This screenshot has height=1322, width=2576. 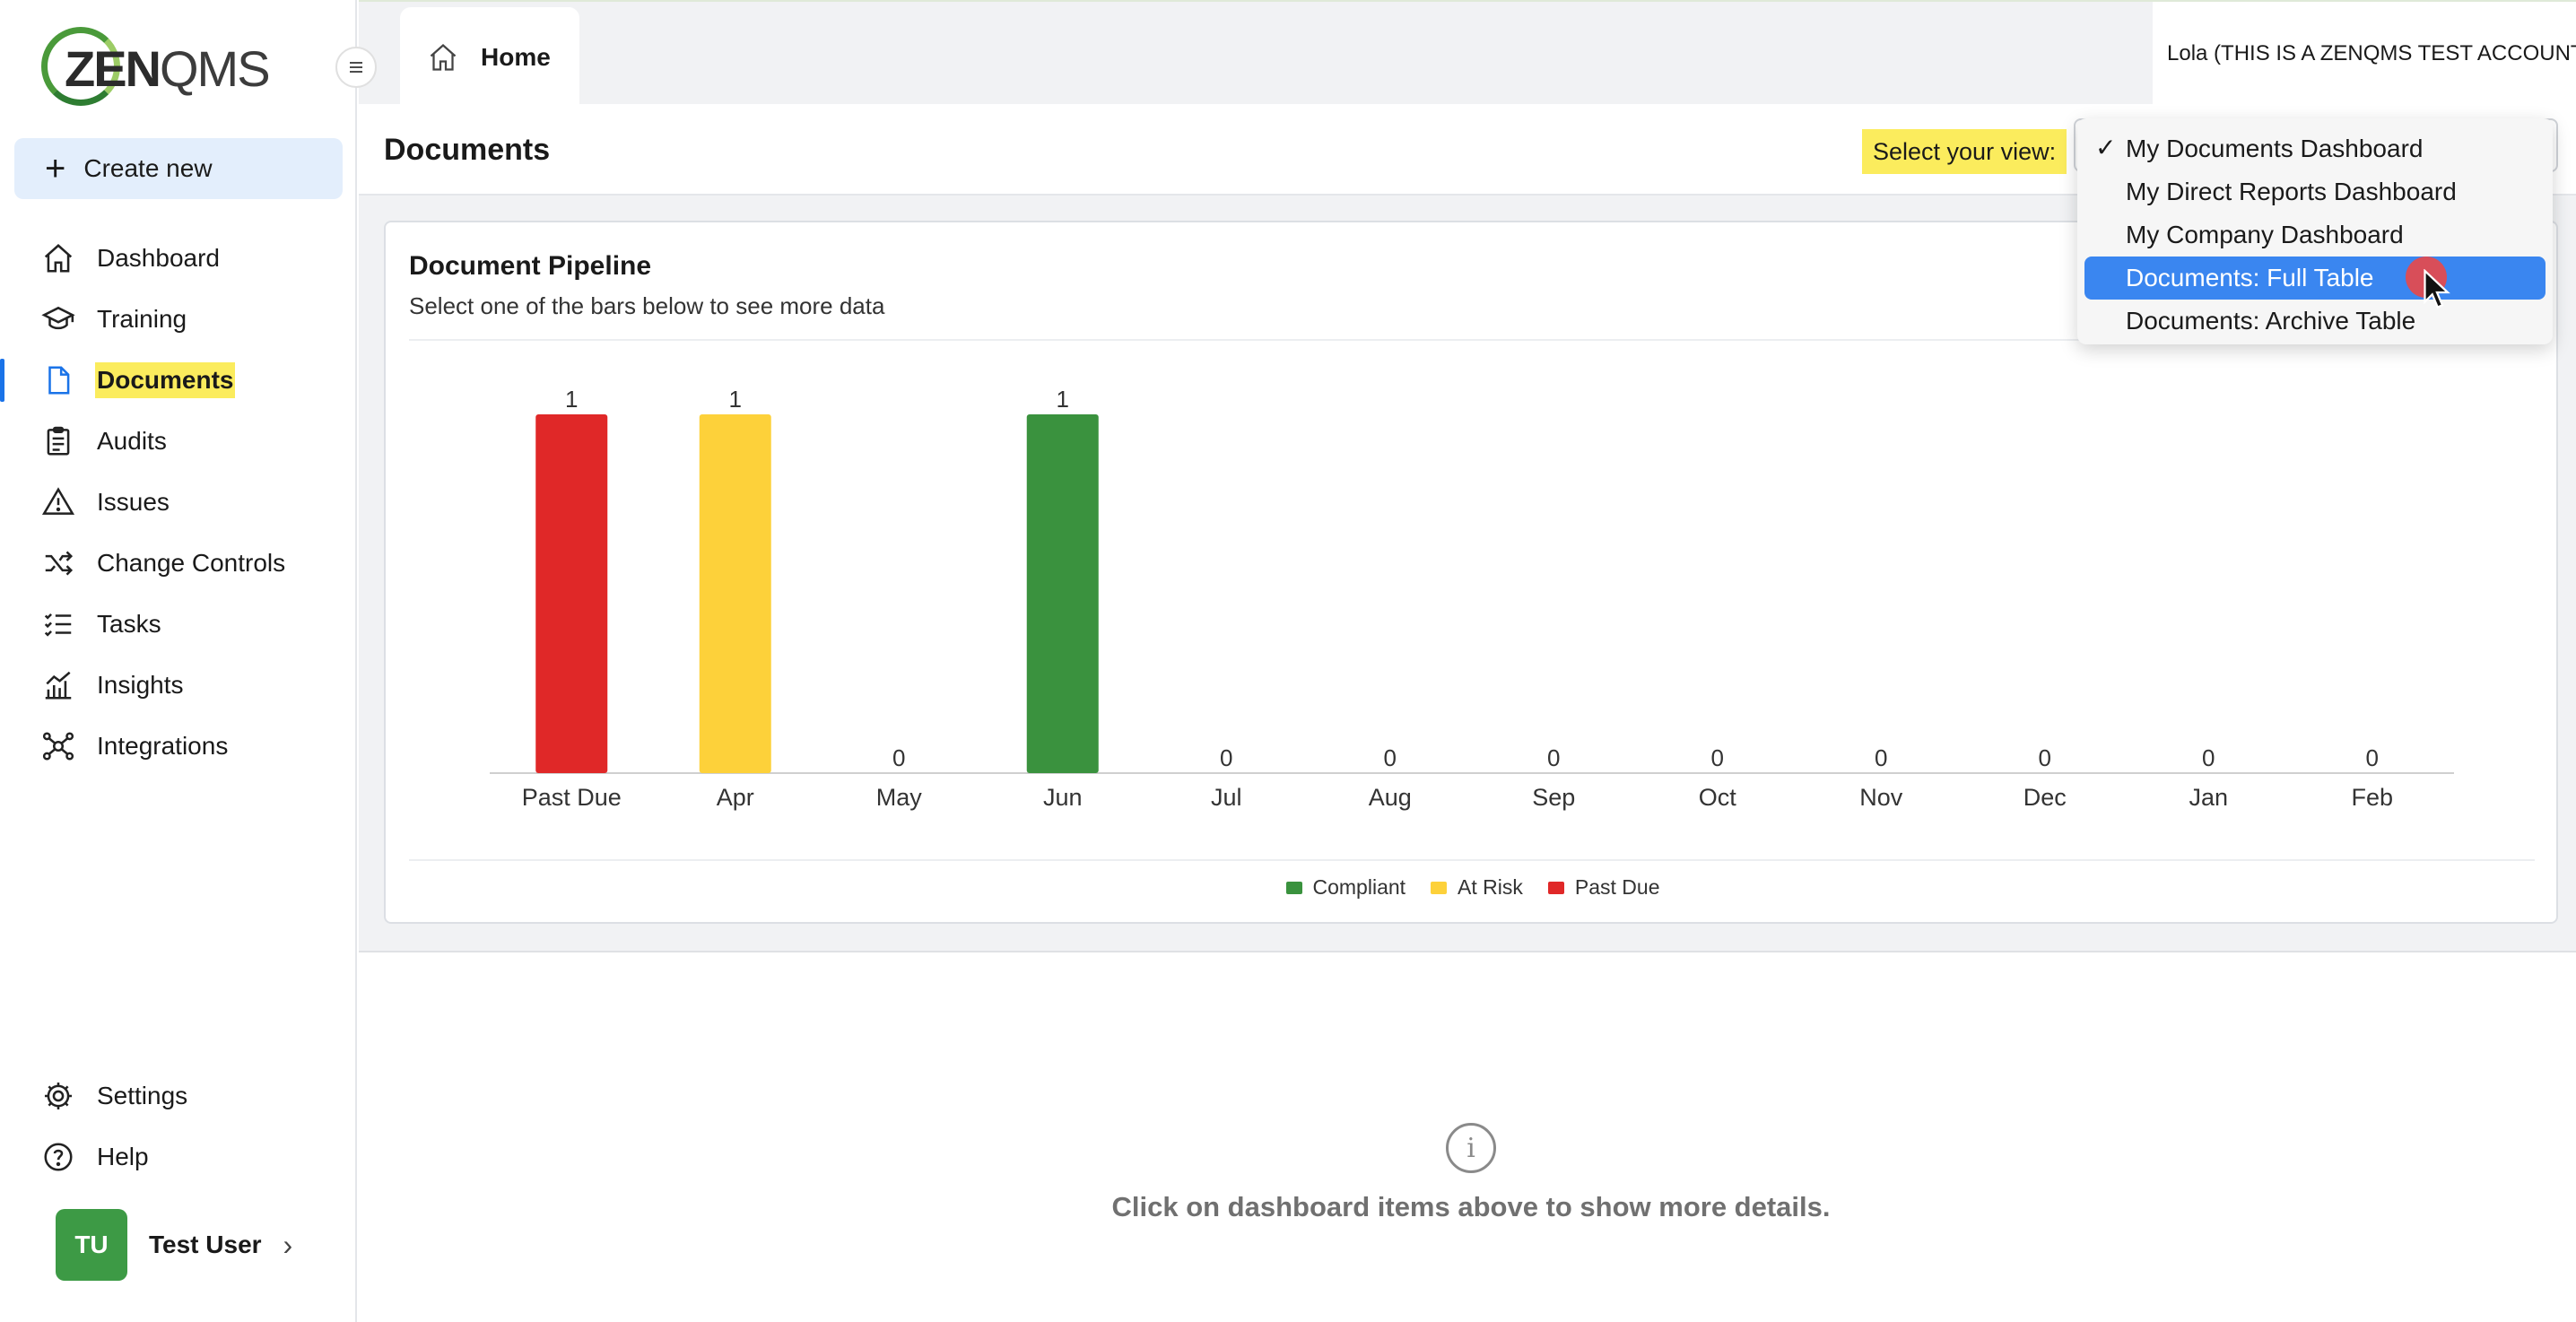 I want to click on menu-item-documents-full-table: Documents: Full Table, so click(x=2315, y=278).